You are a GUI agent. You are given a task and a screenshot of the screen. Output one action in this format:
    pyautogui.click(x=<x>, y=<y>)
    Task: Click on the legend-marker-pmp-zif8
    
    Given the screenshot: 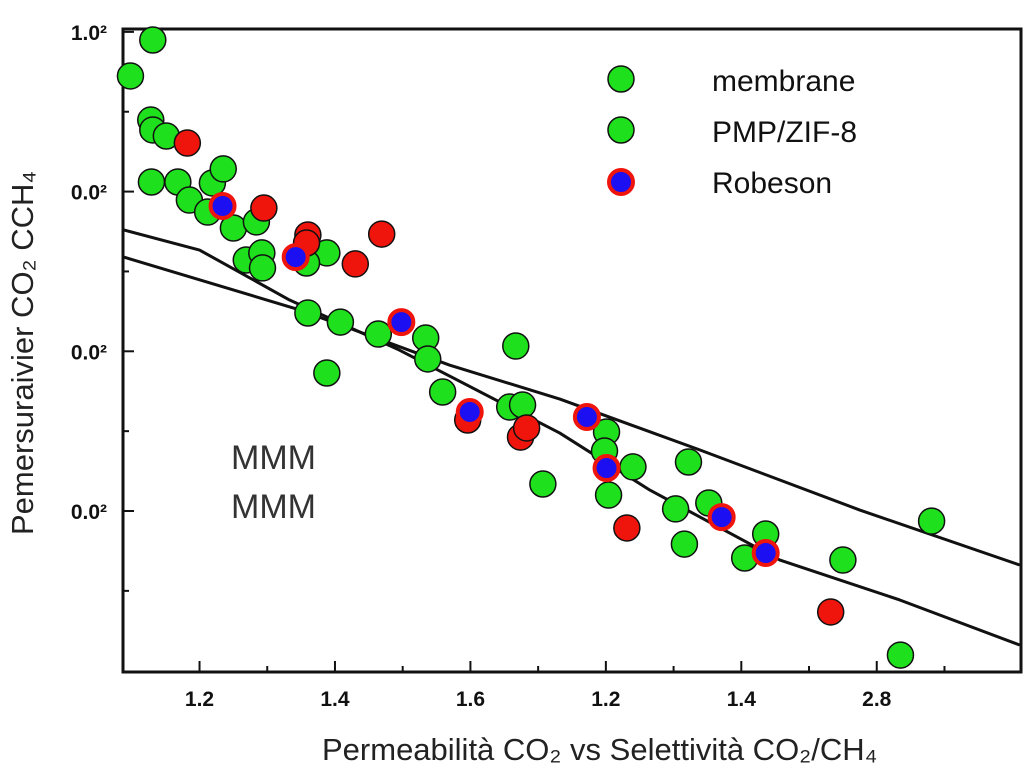 What is the action you would take?
    pyautogui.click(x=621, y=130)
    